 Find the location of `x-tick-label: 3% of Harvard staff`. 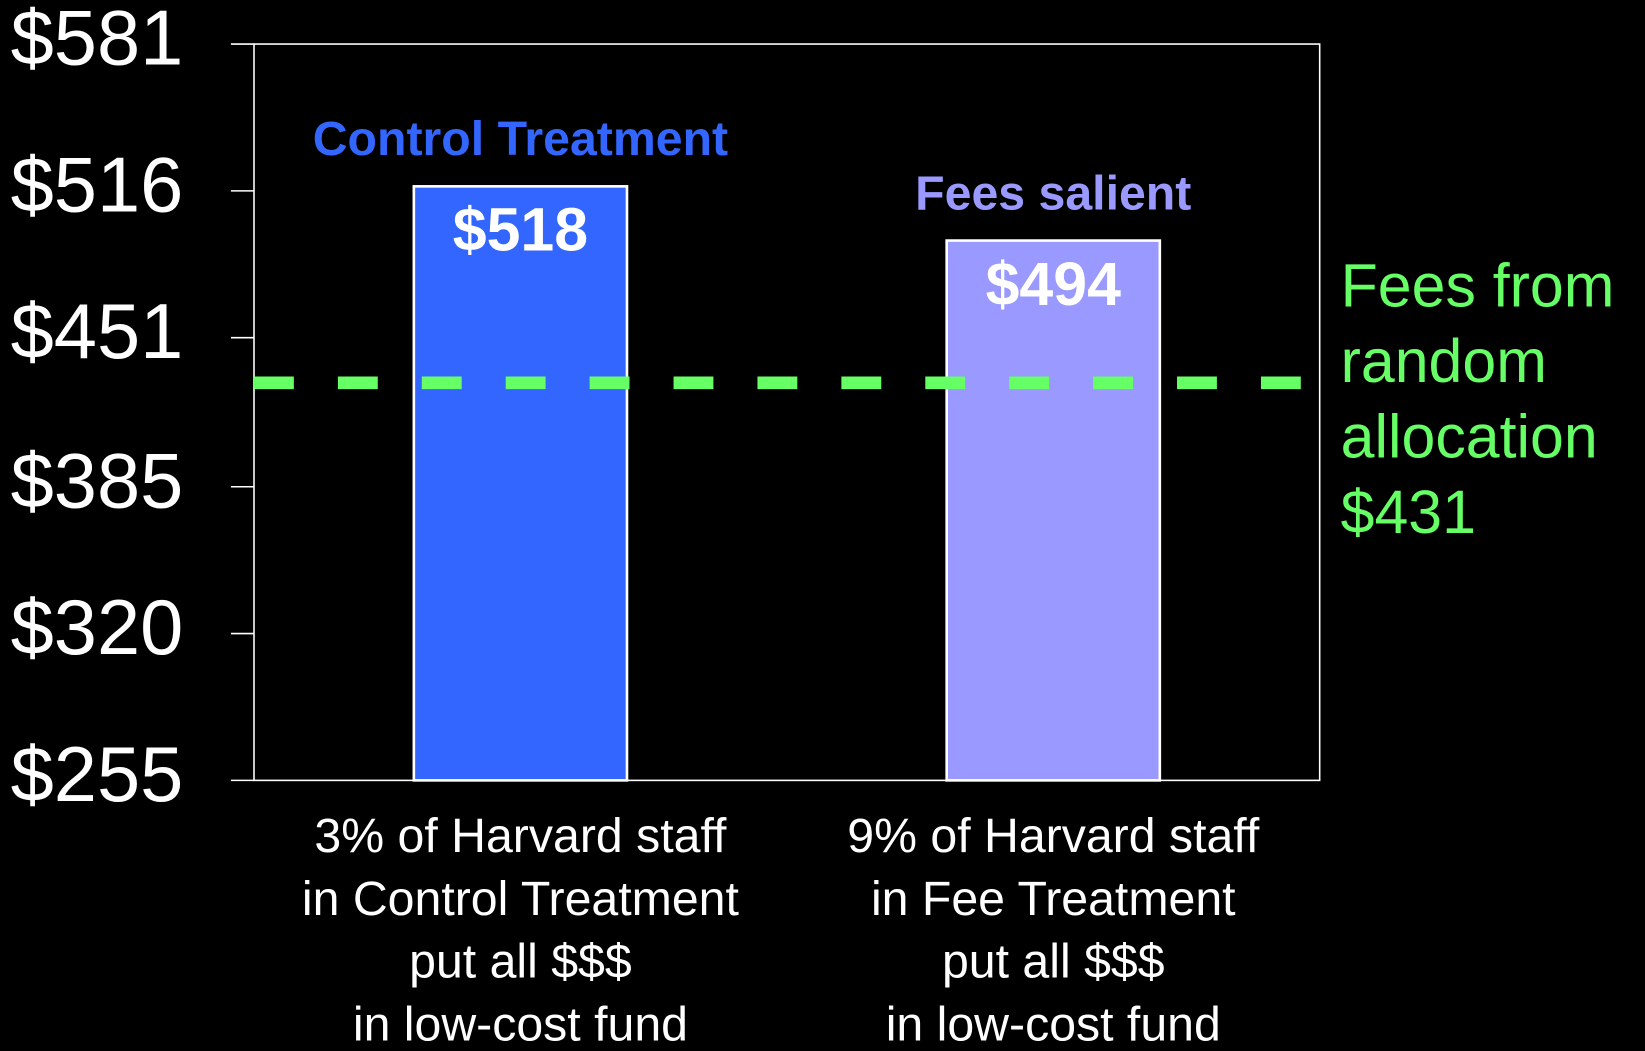

x-tick-label: 3% of Harvard staff is located at coordinates (520, 836).